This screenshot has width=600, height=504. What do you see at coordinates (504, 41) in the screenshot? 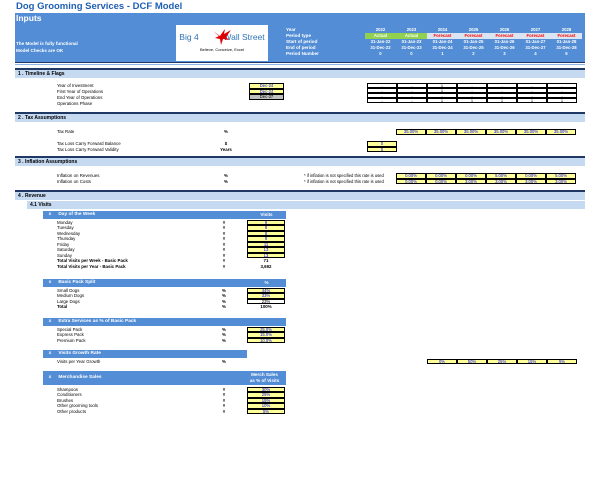
I see `start-date-cell: 01-Jan-26` at bounding box center [504, 41].